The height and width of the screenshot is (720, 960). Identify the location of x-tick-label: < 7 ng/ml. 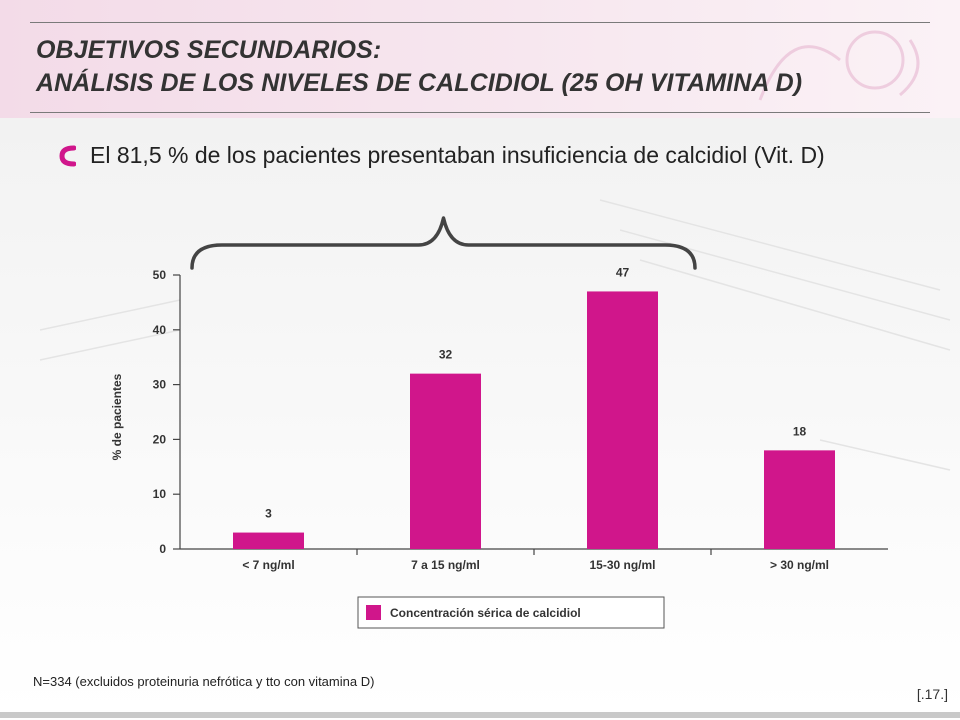
(268, 565).